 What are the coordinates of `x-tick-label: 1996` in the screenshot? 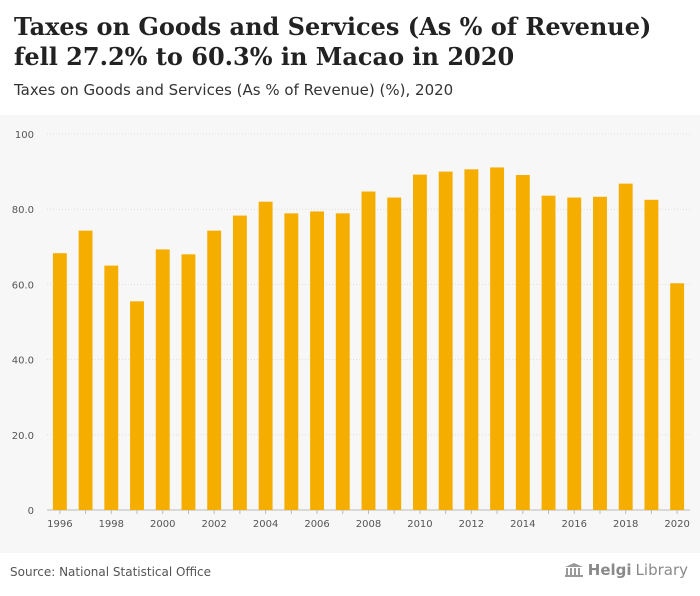 It's located at (59, 524).